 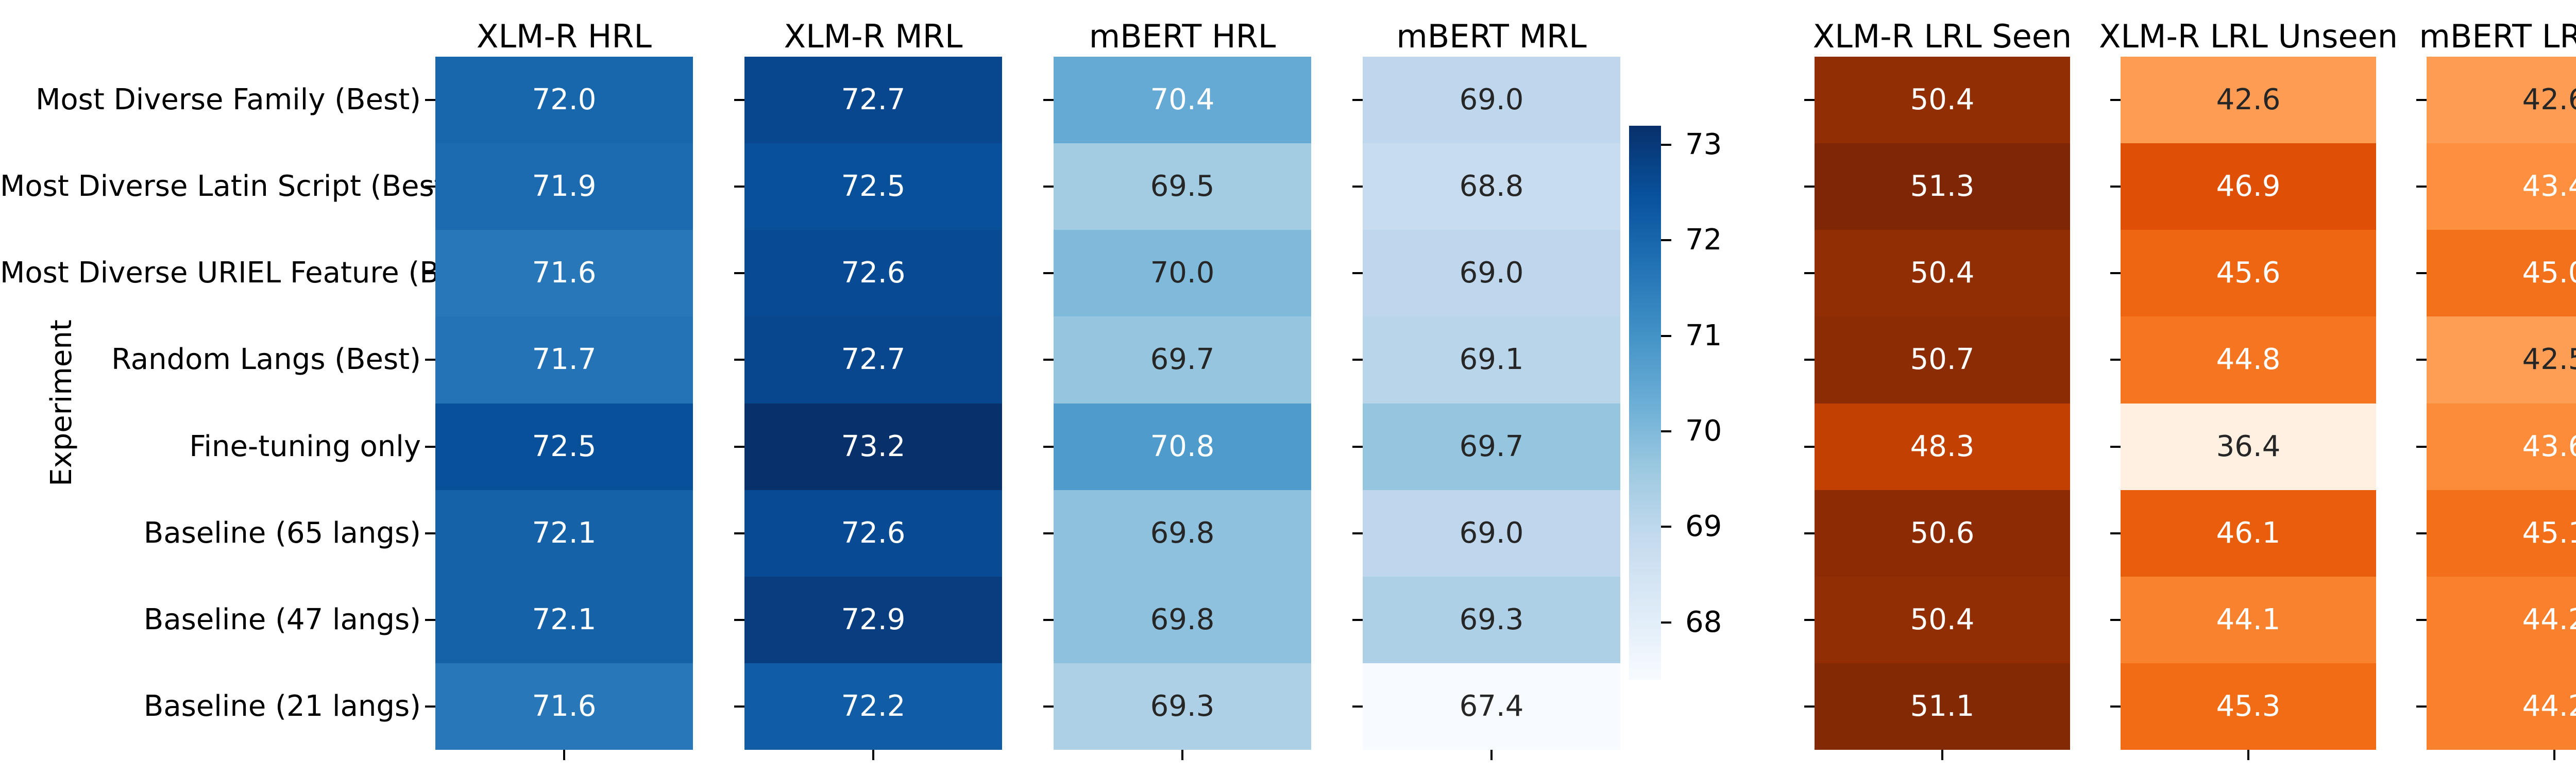 I want to click on heatmap-cell: 44.8, so click(x=2248, y=360).